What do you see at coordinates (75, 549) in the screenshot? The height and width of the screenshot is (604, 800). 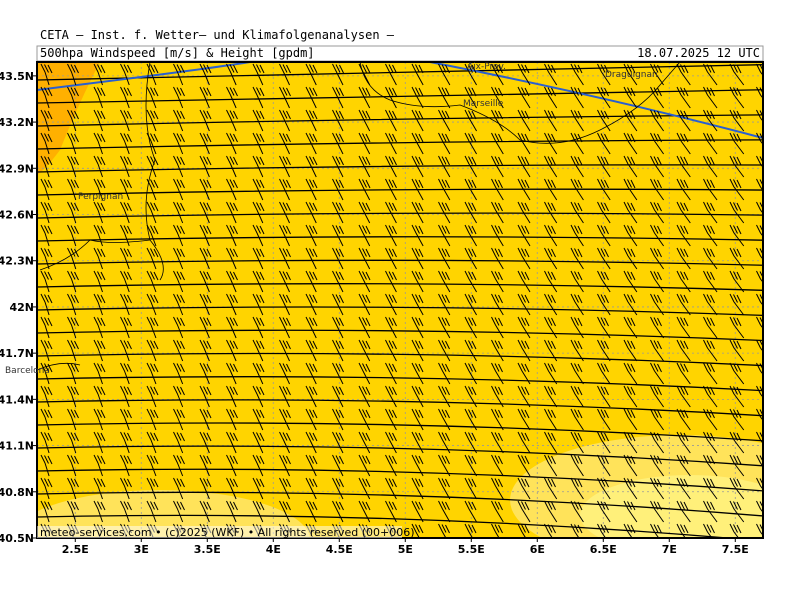 I see `lon-tick-label: 2.5E` at bounding box center [75, 549].